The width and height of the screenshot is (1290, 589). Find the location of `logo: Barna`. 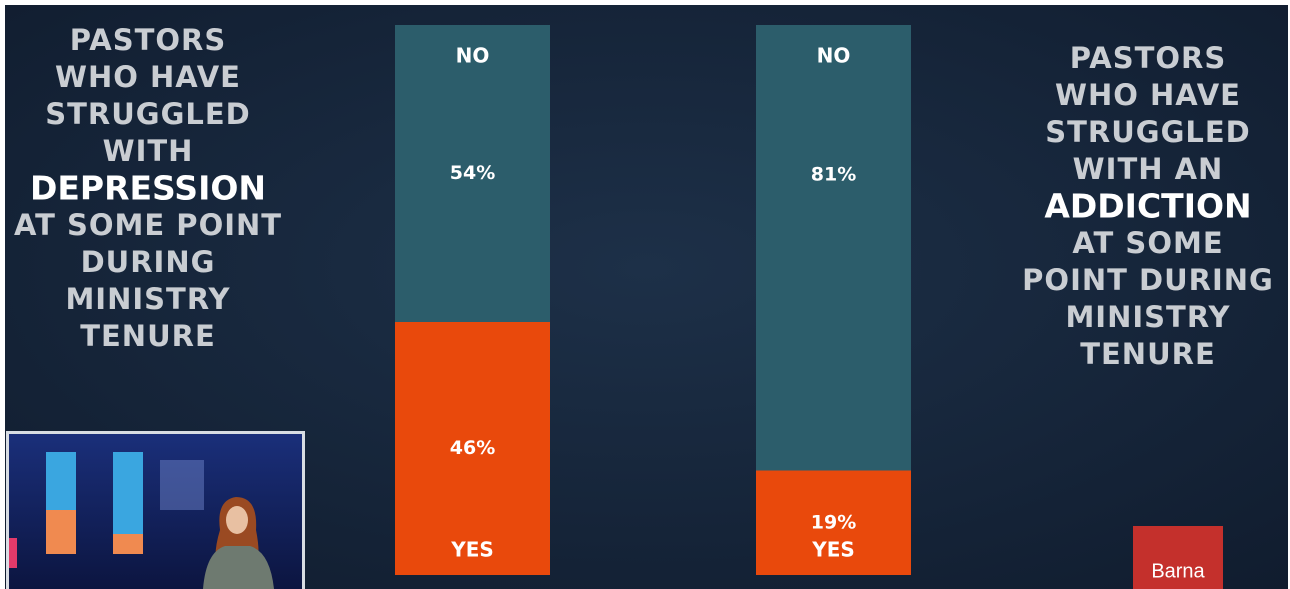

logo: Barna is located at coordinates (1178, 557).